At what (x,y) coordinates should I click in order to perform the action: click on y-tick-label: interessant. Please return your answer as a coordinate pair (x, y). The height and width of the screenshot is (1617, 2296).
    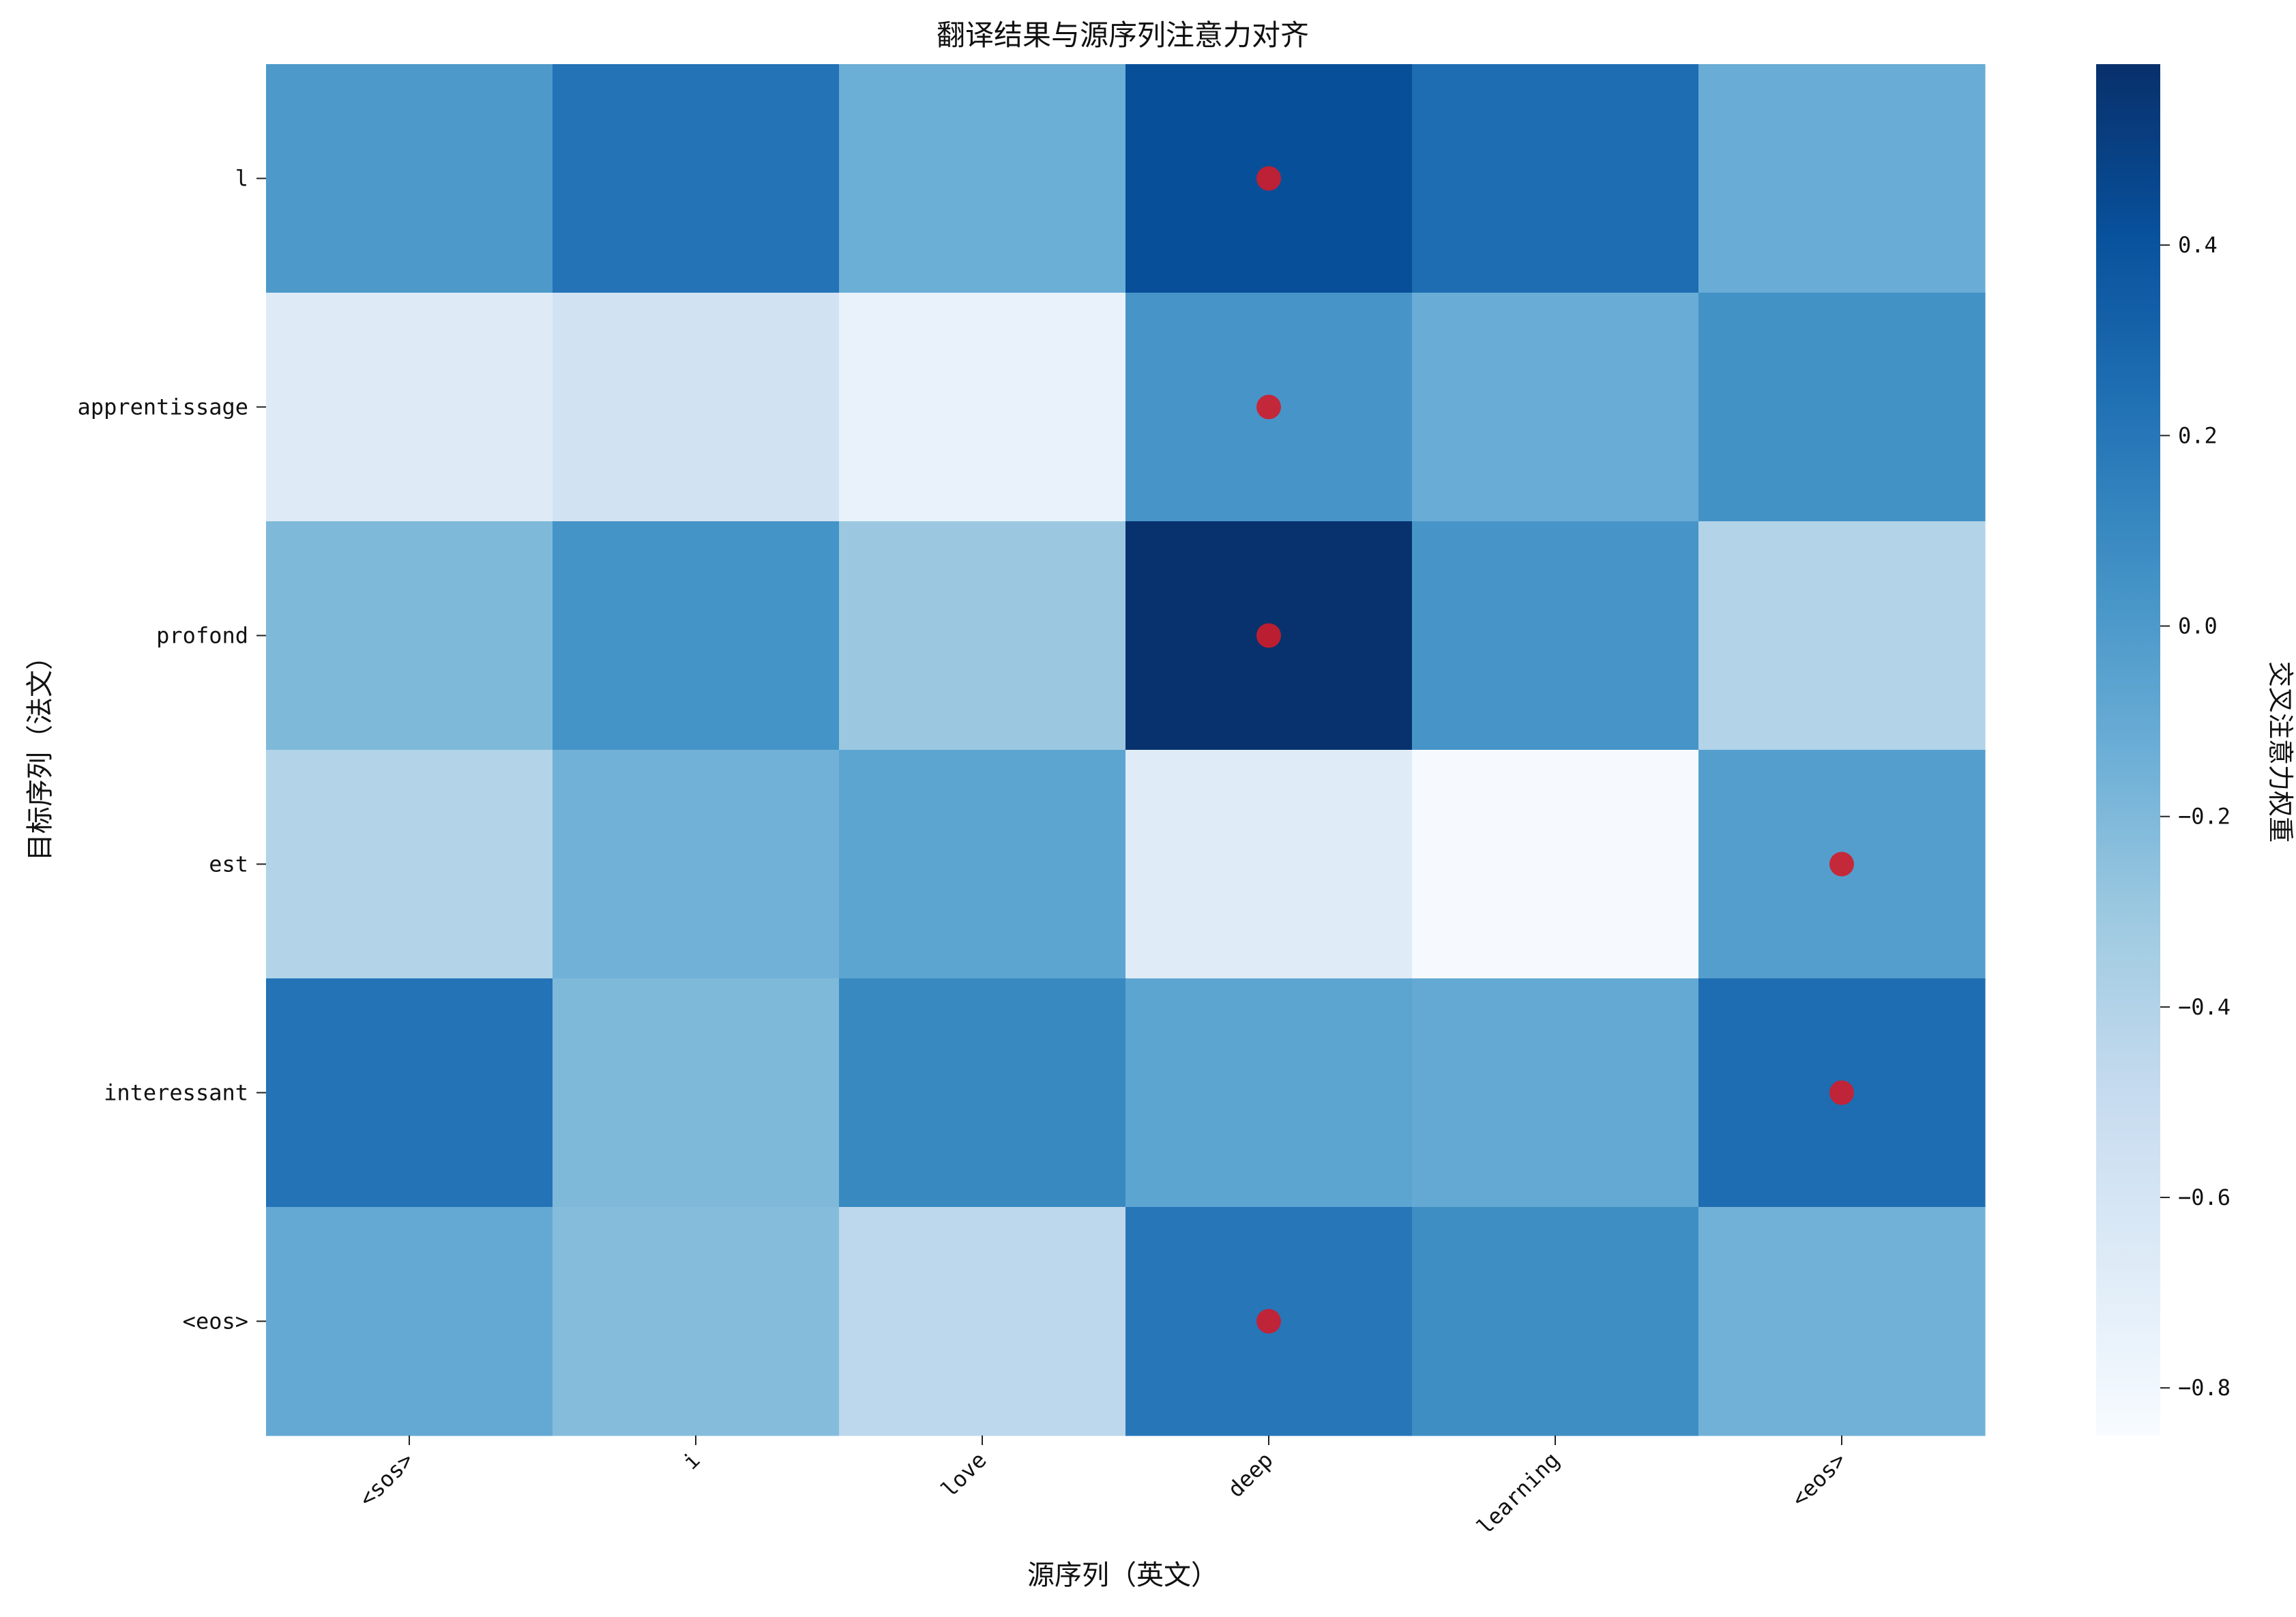
    Looking at the image, I should click on (176, 1093).